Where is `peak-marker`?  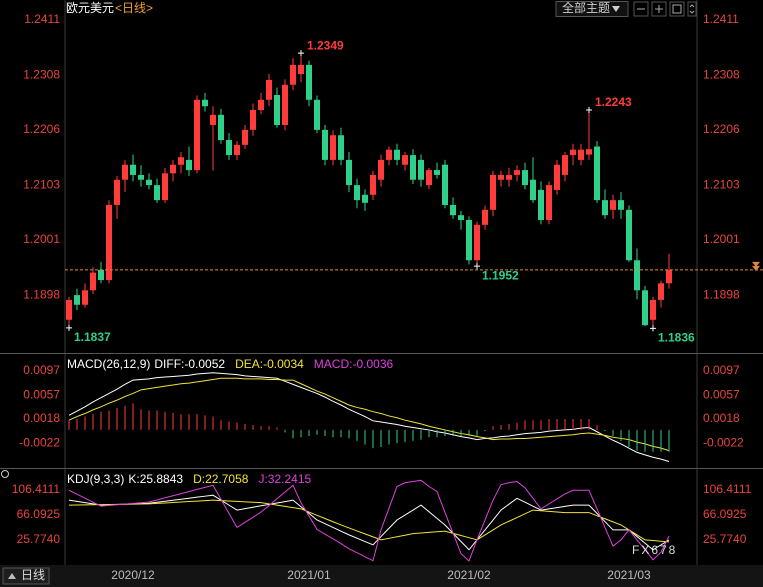
peak-marker is located at coordinates (589, 110).